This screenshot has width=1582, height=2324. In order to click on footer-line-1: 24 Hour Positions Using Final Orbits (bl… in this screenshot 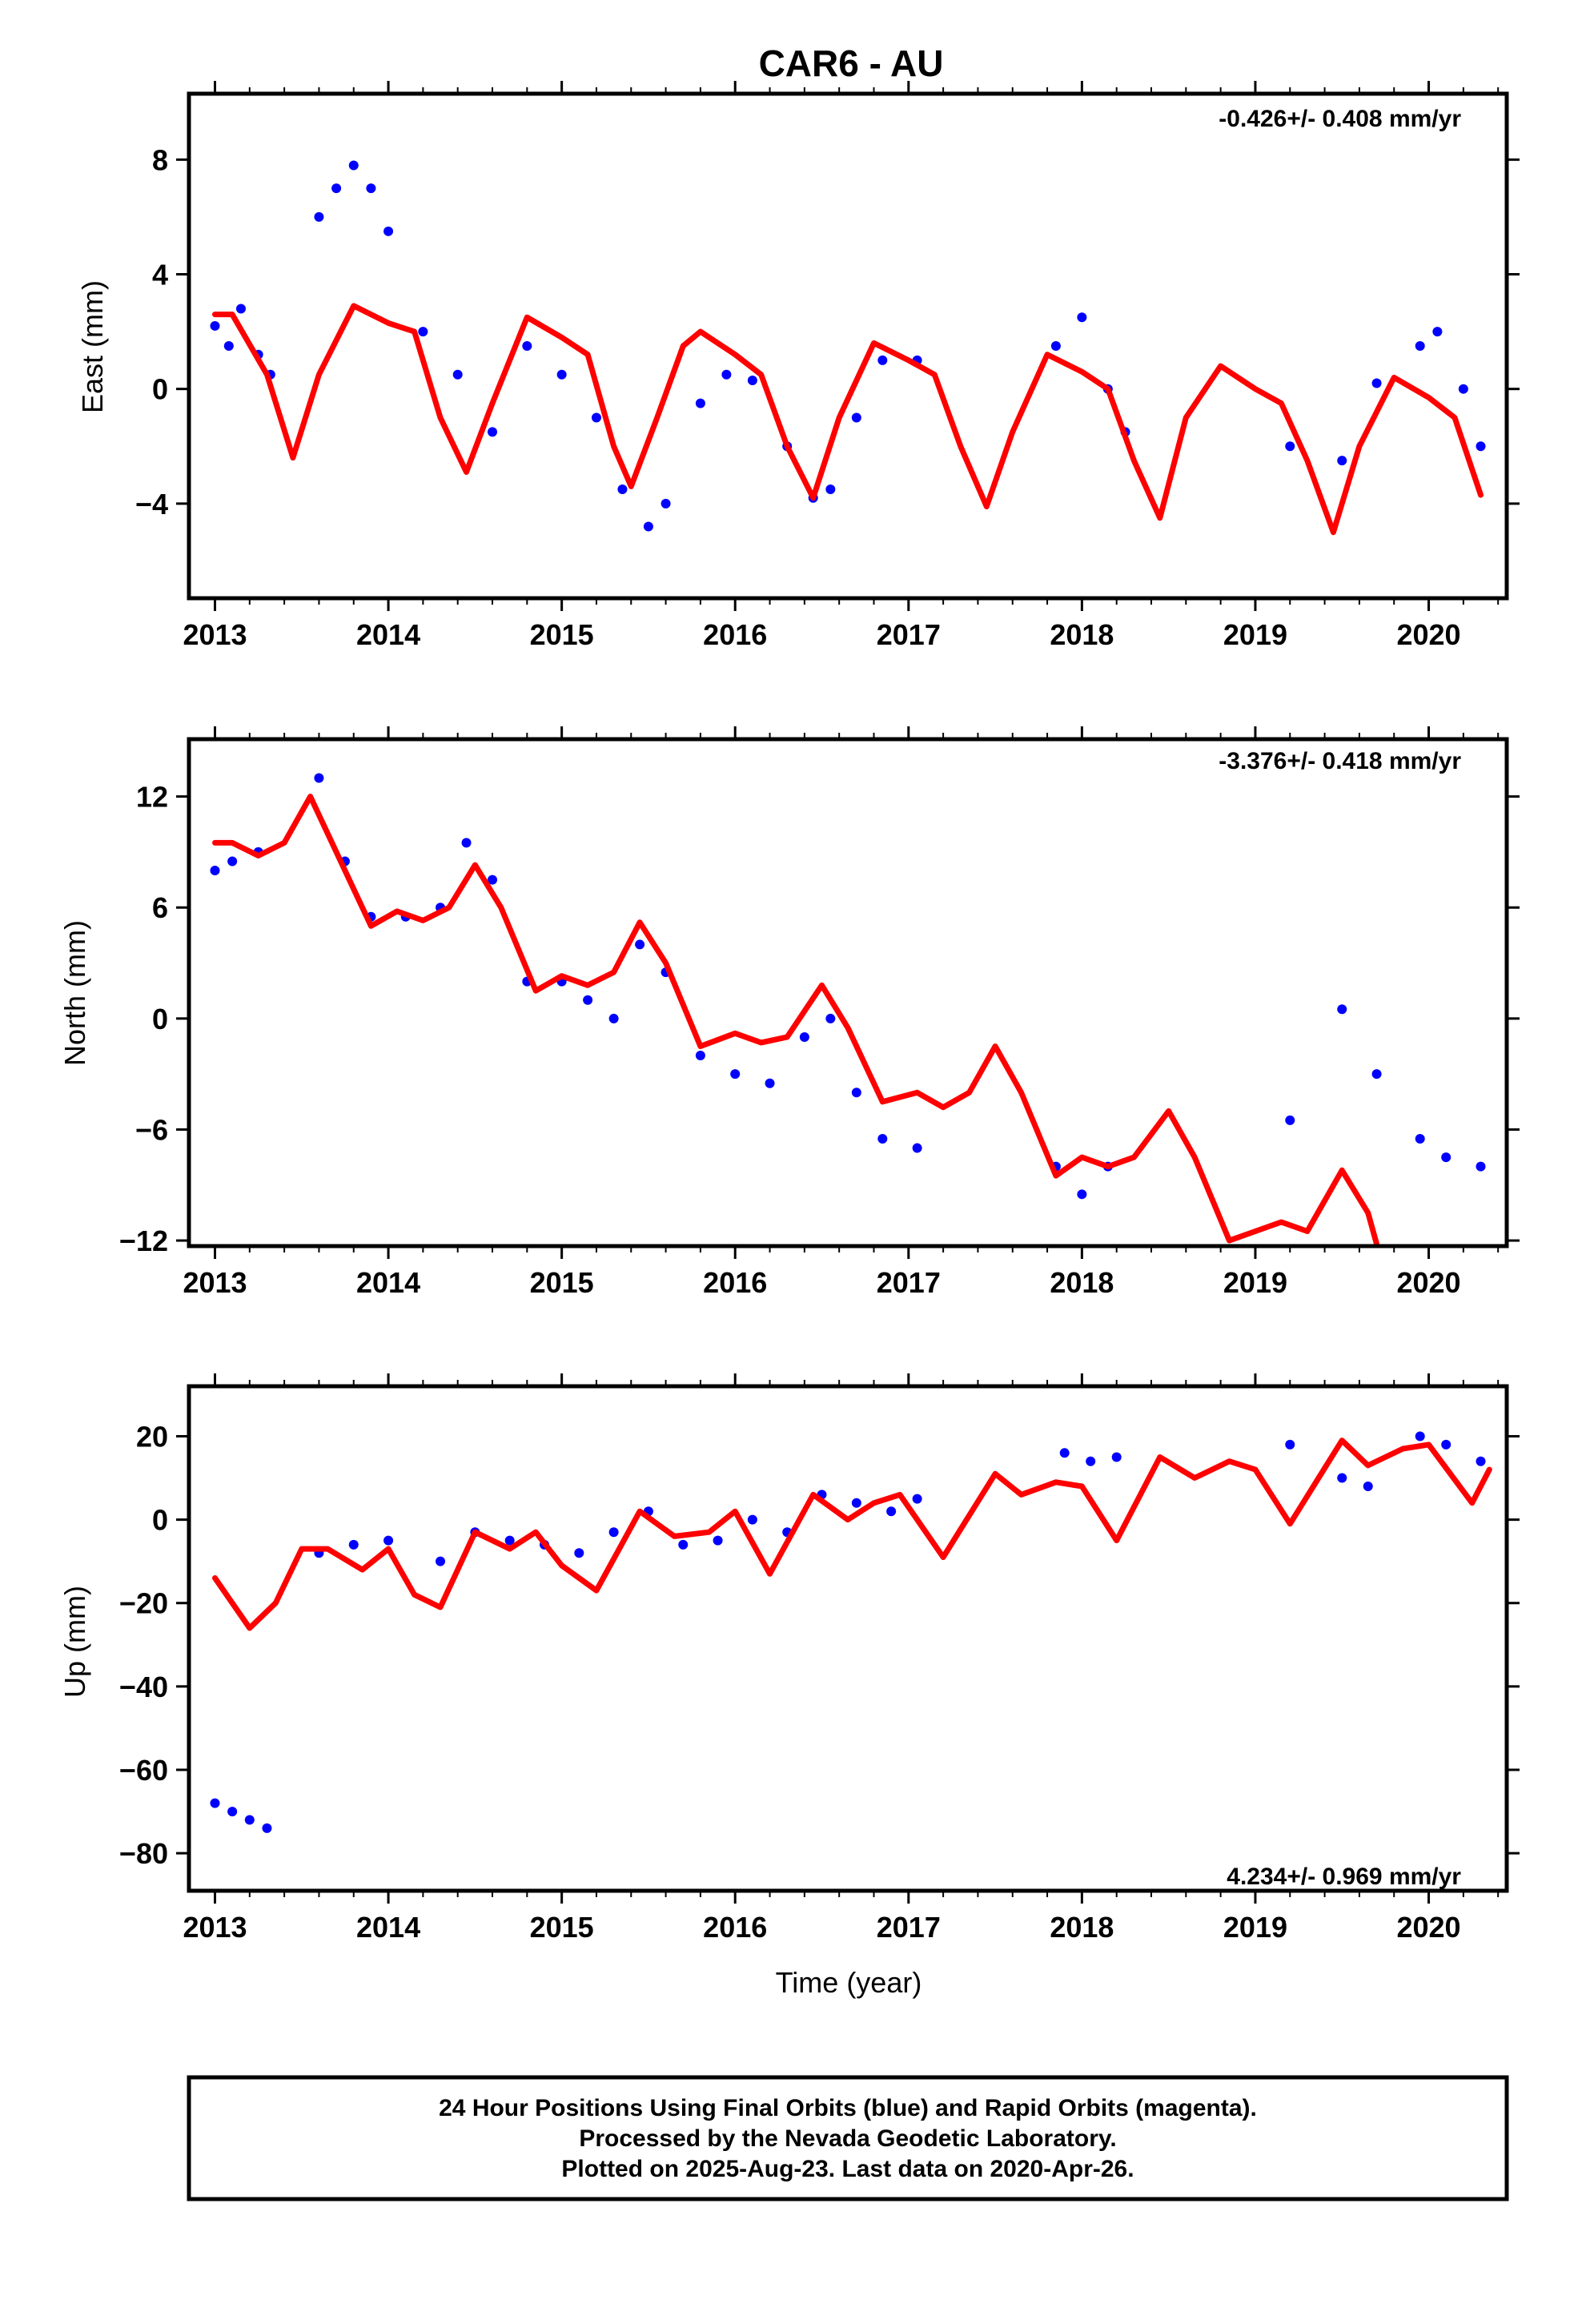, I will do `click(848, 2108)`.